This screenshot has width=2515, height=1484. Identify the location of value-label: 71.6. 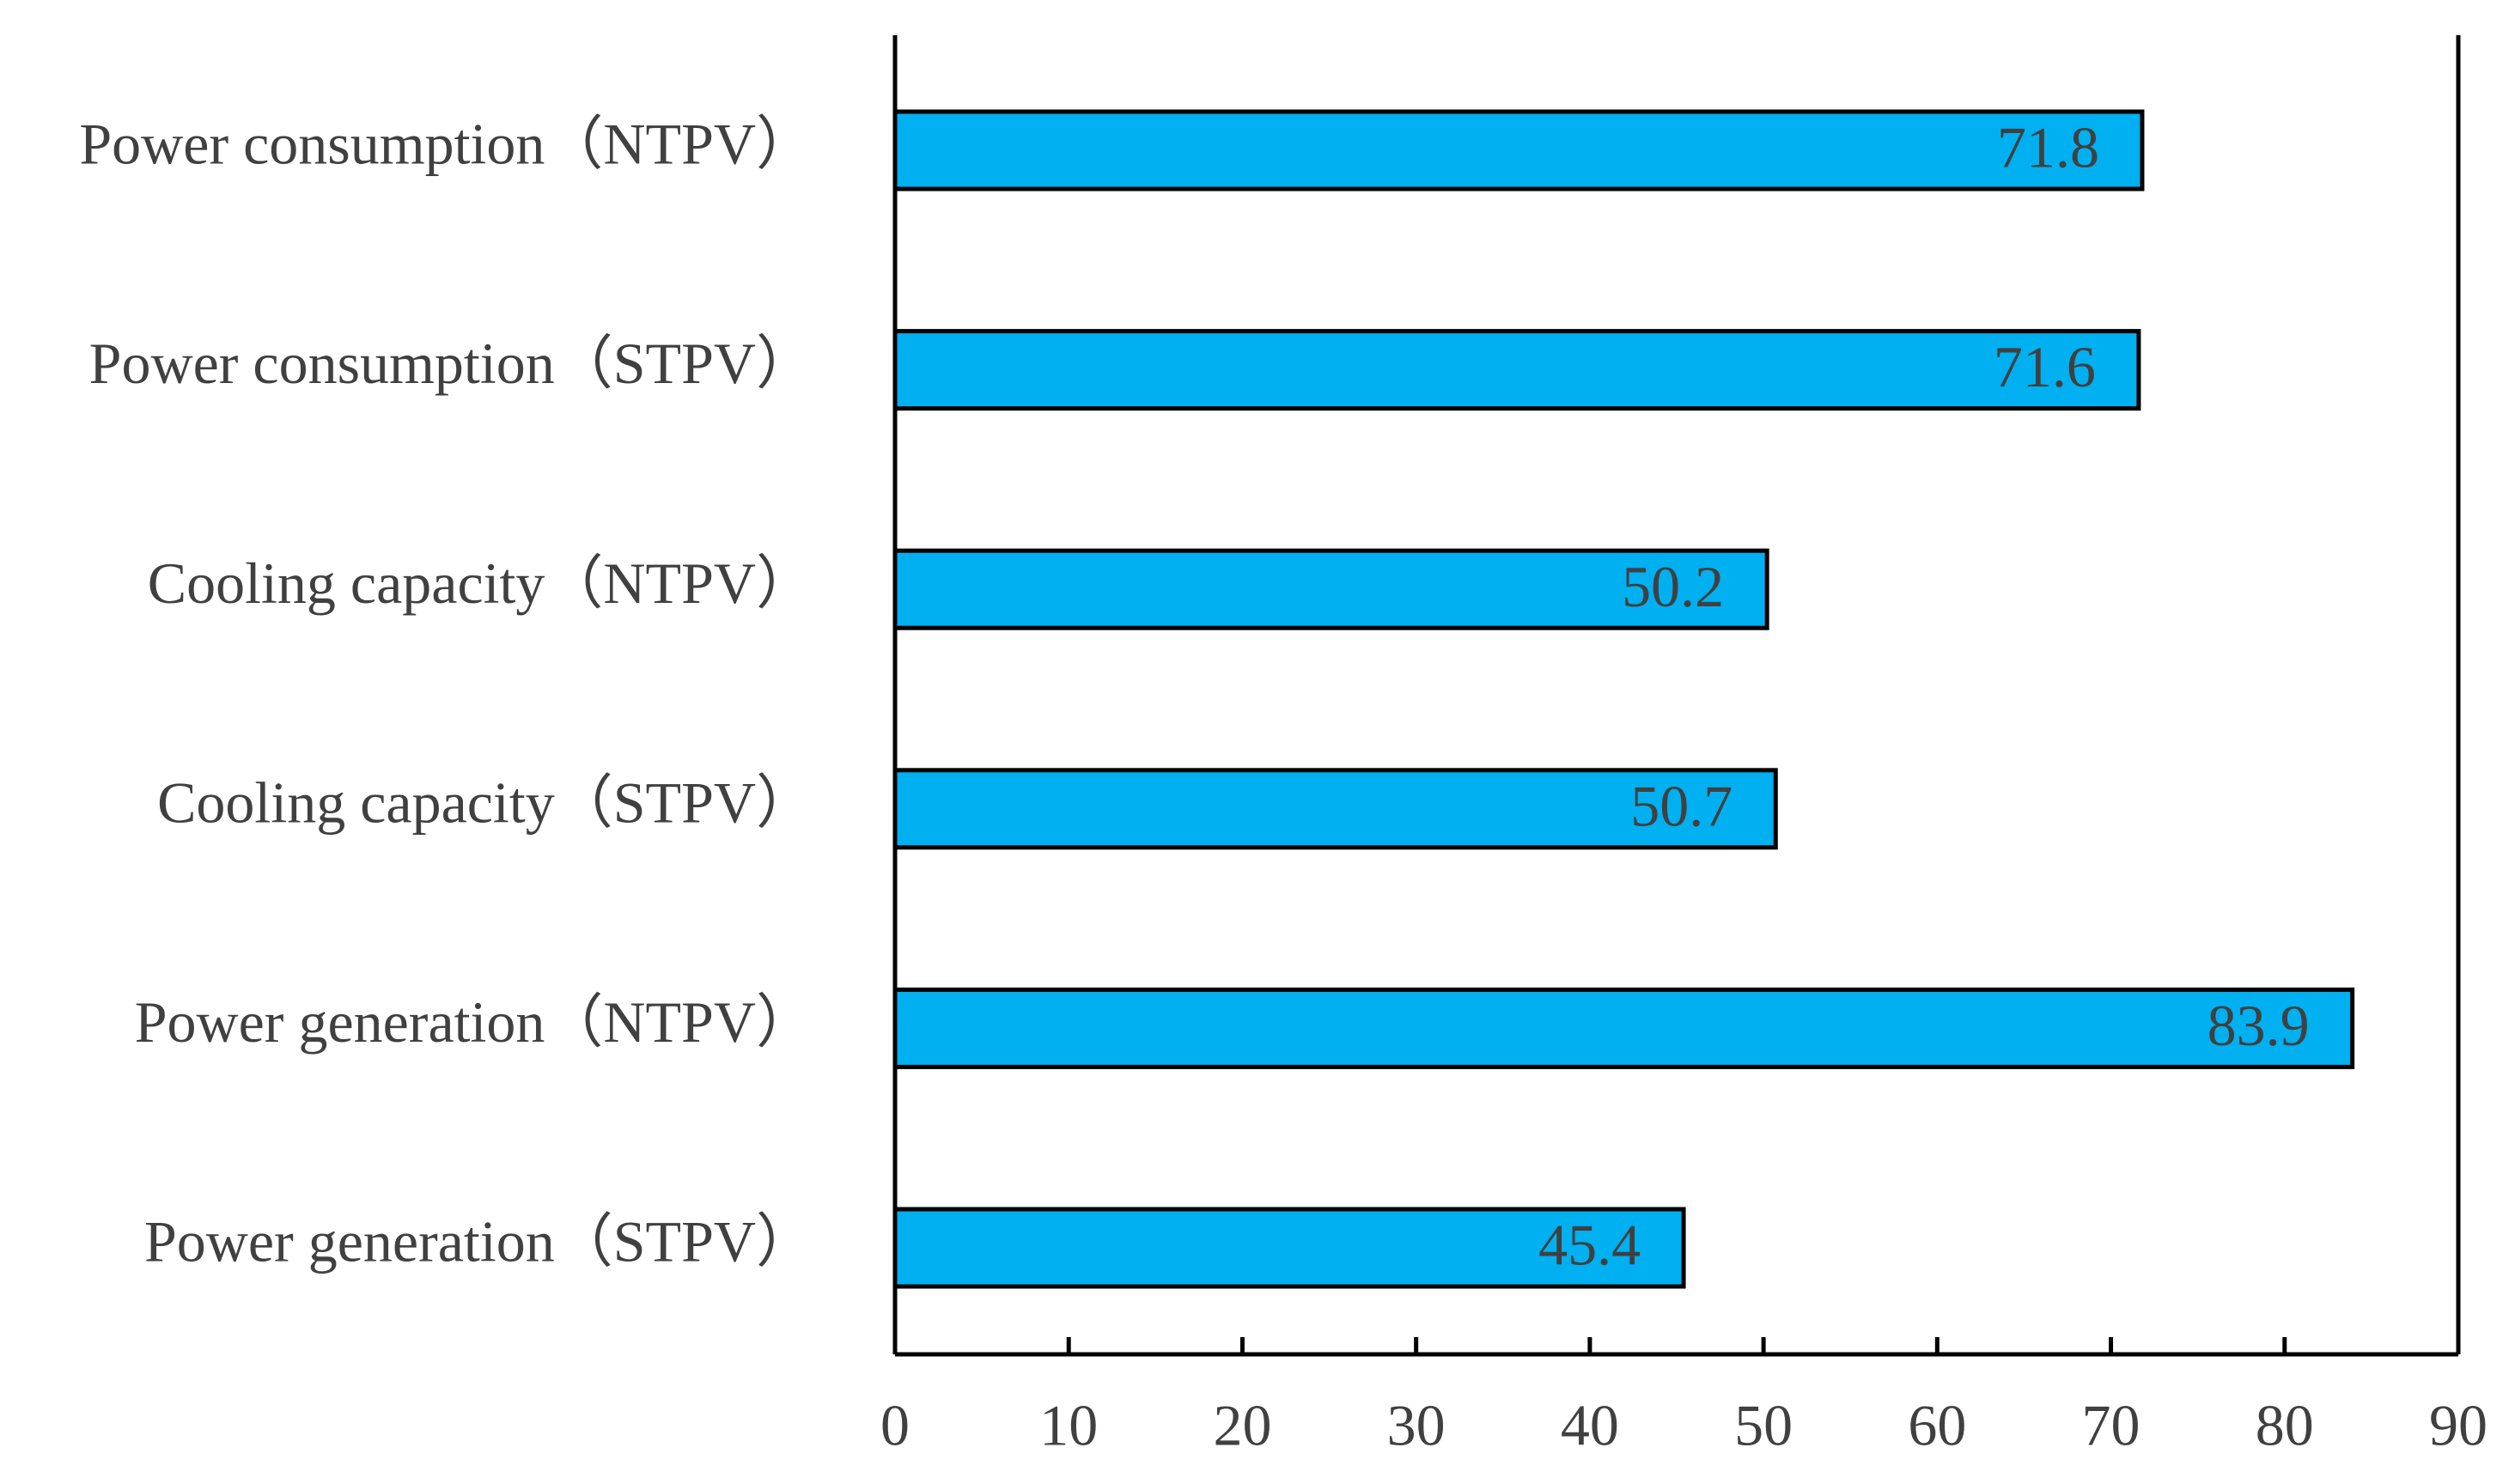
(2045, 367).